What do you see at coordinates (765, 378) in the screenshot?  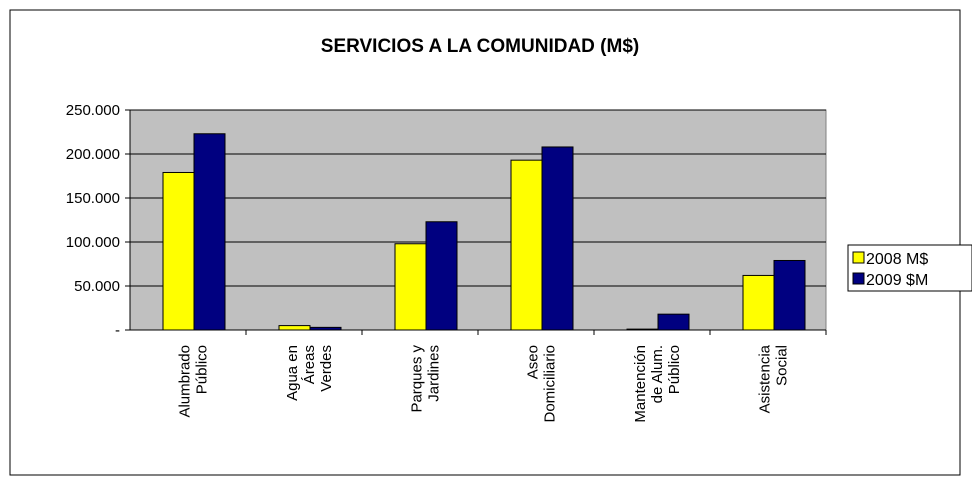 I see `x-tick-label-line: Asistencia` at bounding box center [765, 378].